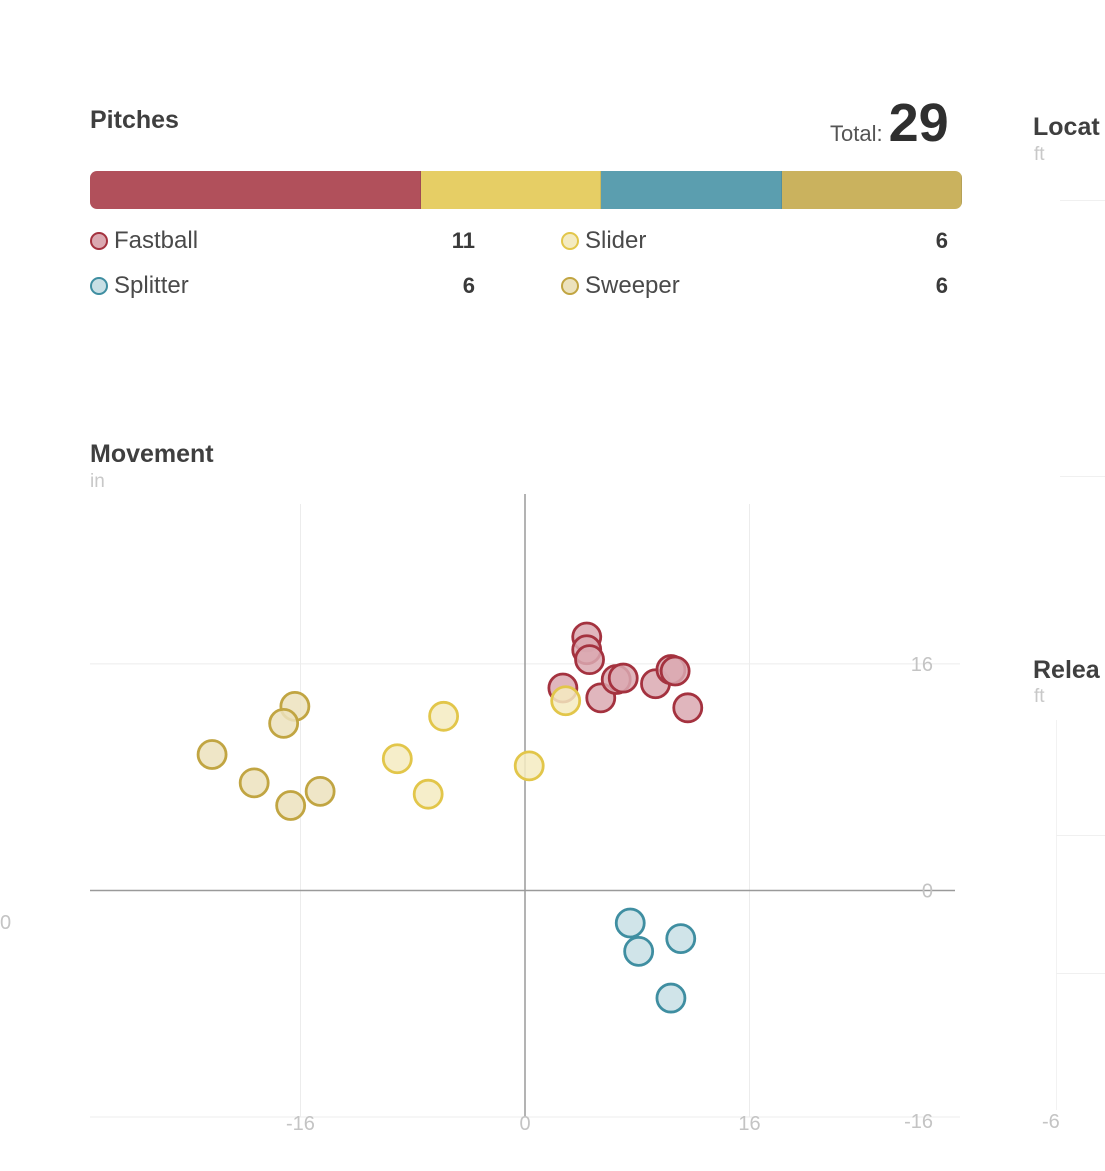 The image size is (1105, 1171). Describe the element at coordinates (282, 241) in the screenshot. I see `legend-fastball: Fastball 11` at that location.